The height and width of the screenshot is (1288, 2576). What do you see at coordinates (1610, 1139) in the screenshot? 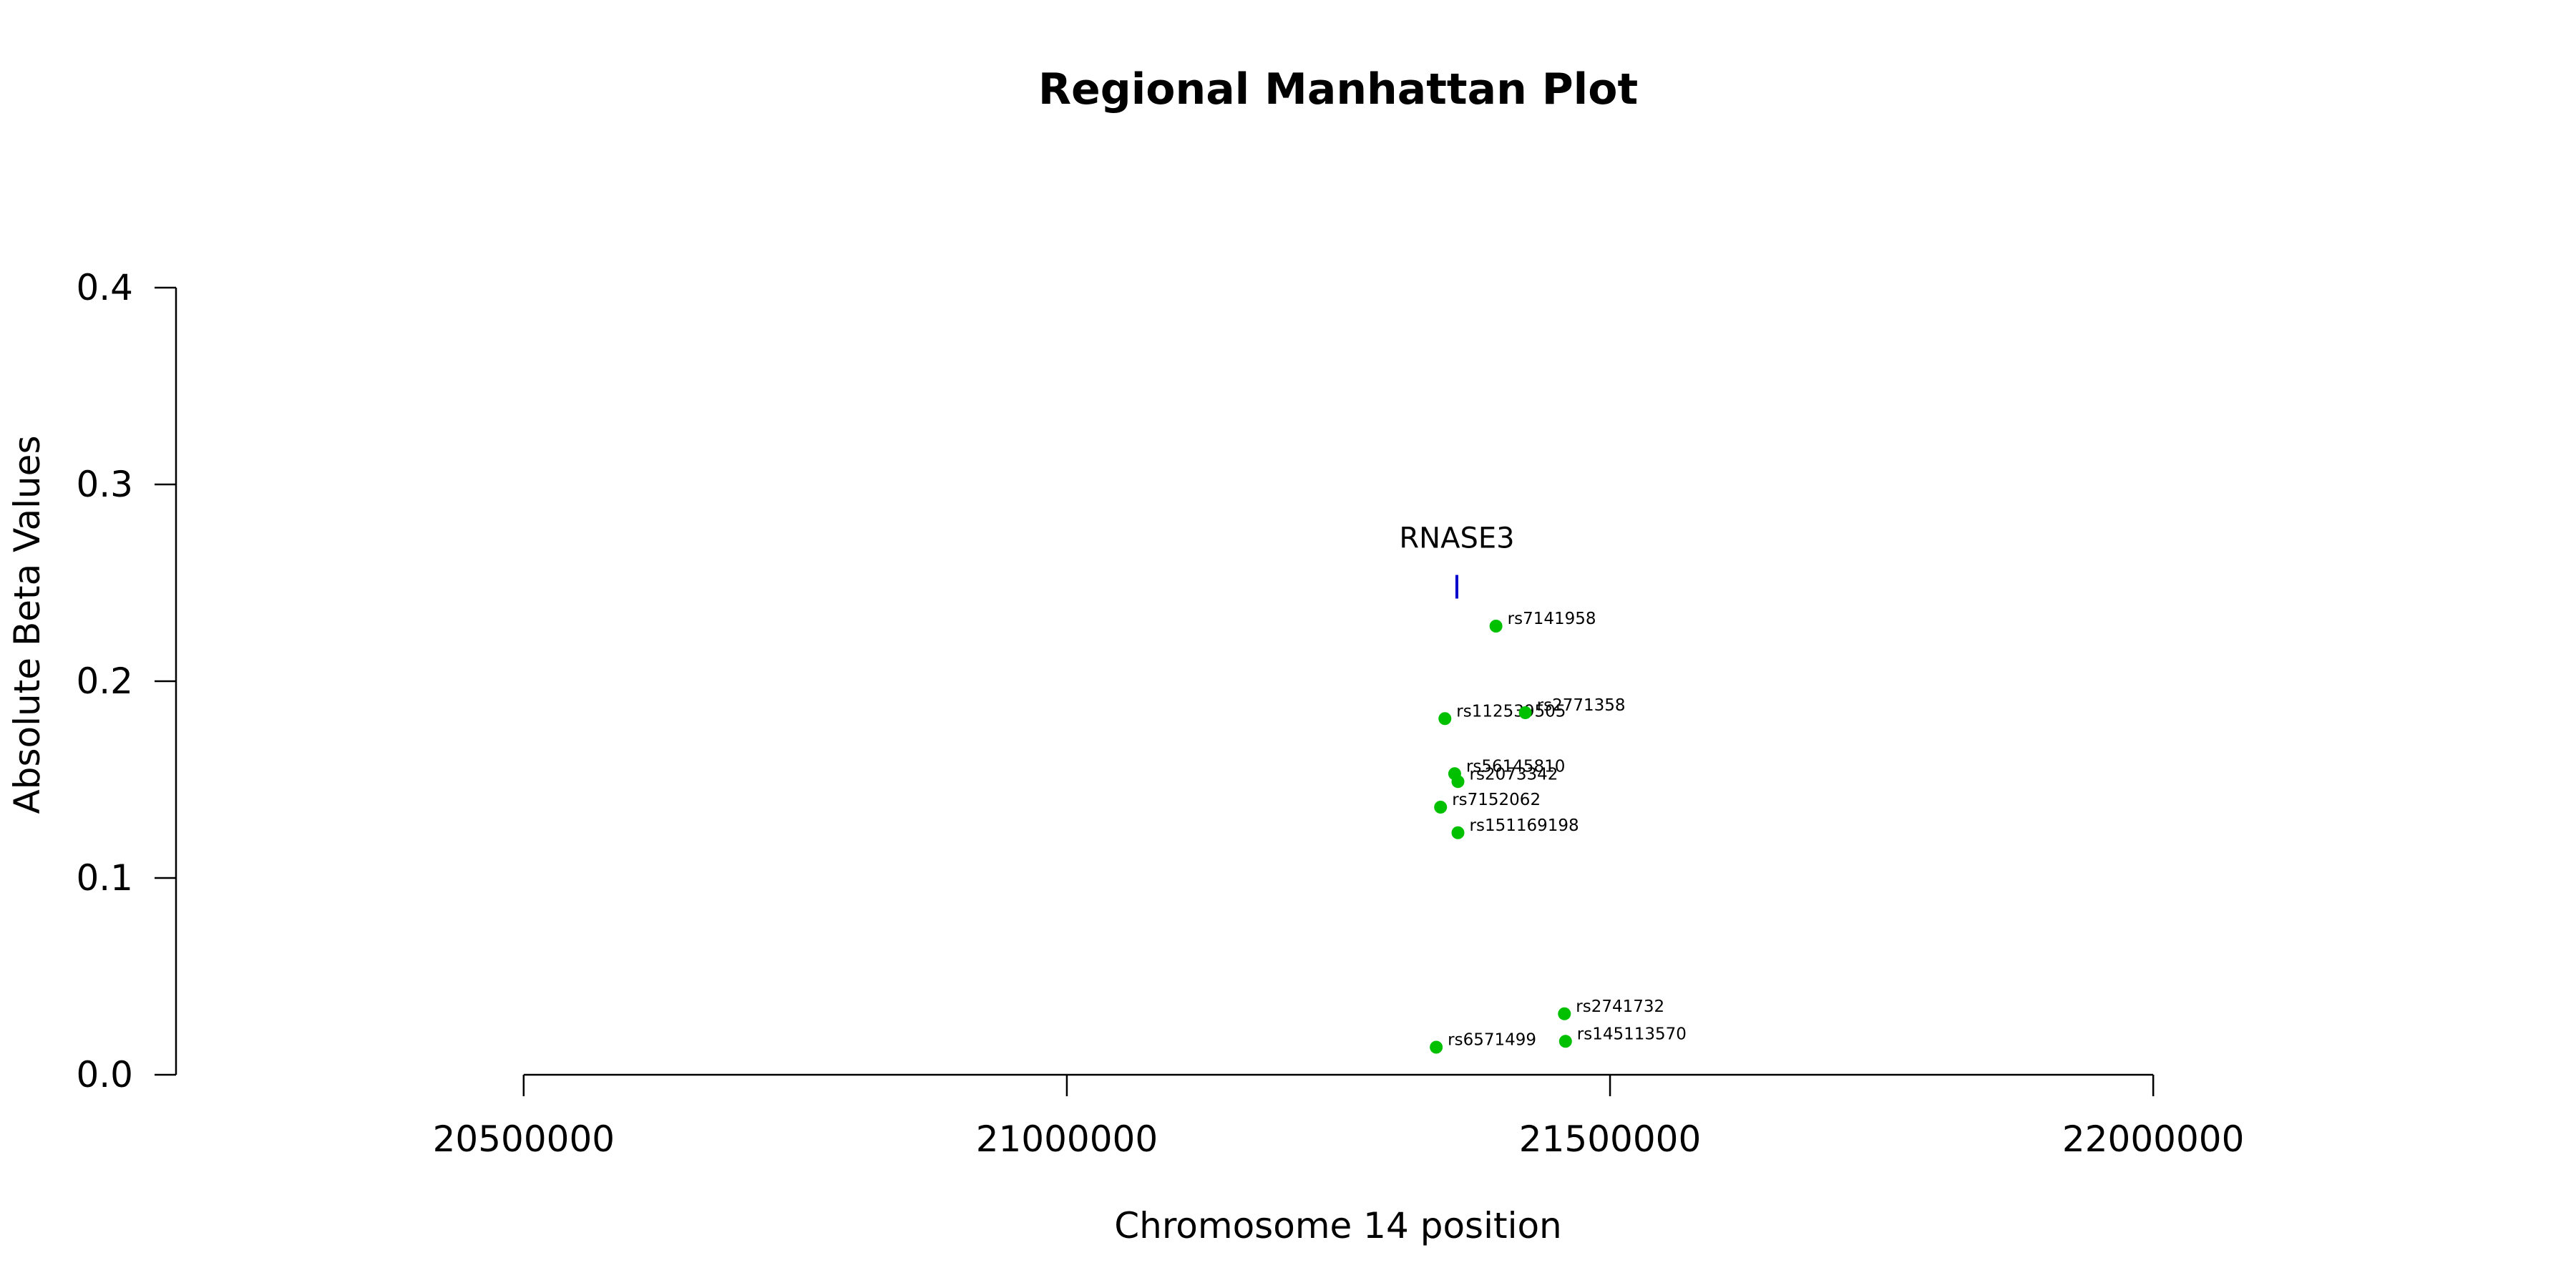
I see `x-tick-label: 21500000` at bounding box center [1610, 1139].